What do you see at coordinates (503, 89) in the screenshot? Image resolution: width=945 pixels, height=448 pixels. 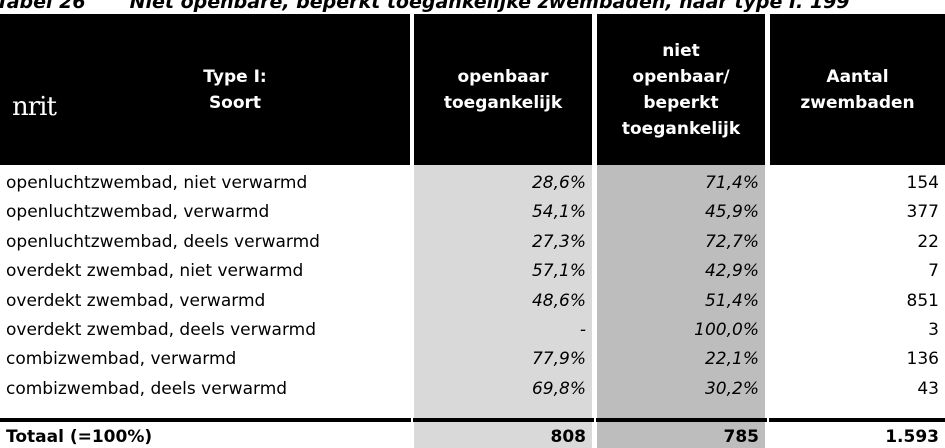 I see `header-cell: openbaar toegankelijk` at bounding box center [503, 89].